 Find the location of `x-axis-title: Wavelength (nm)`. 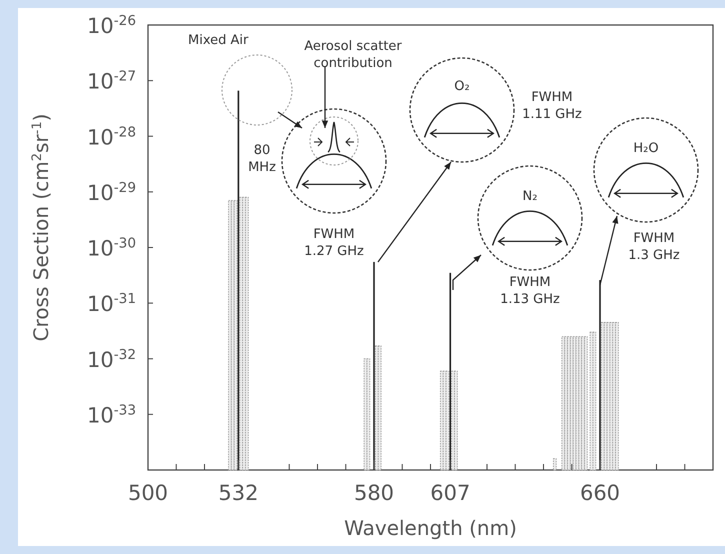

x-axis-title: Wavelength (nm) is located at coordinates (430, 528).